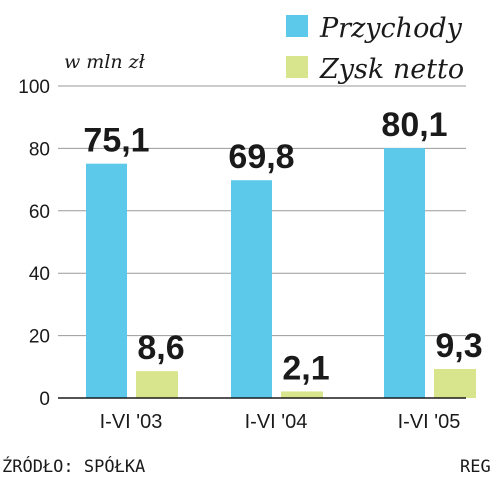 Image resolution: width=500 pixels, height=479 pixels. I want to click on x-category-label: I-VI '04, so click(276, 422).